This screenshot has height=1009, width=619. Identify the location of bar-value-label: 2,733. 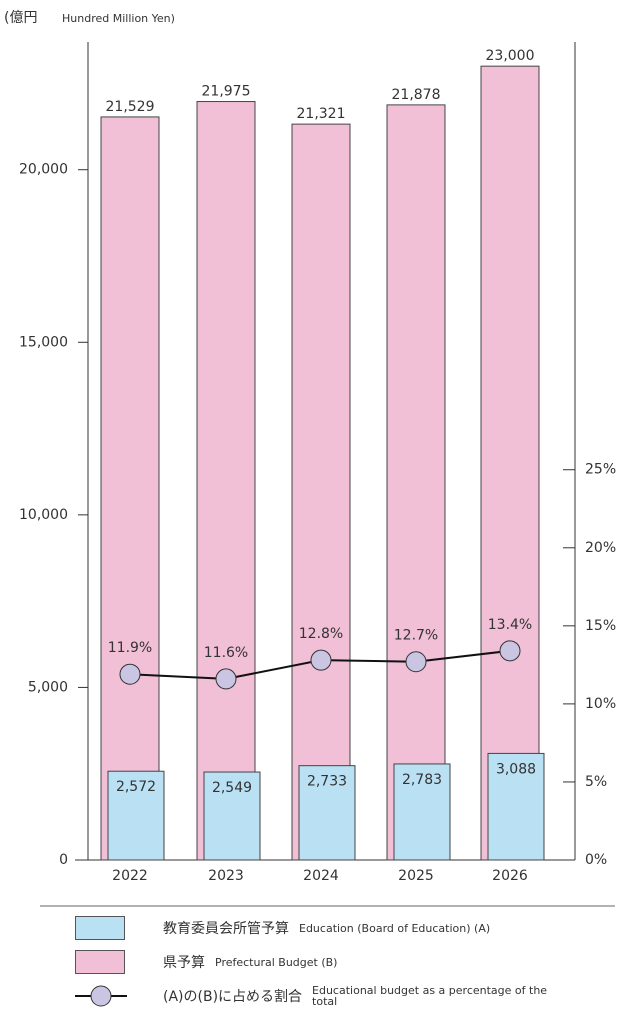
(327, 782).